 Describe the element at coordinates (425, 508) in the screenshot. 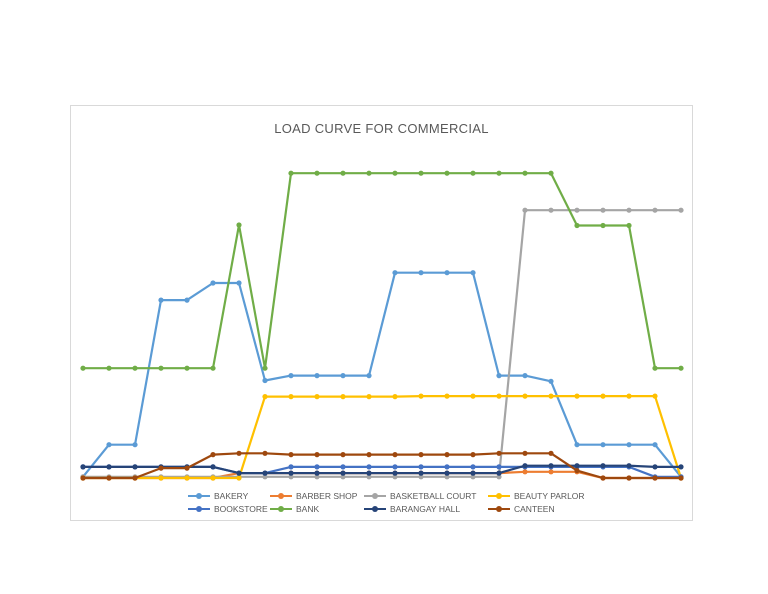

I see `legend-label: BARANGAY HALL` at that location.